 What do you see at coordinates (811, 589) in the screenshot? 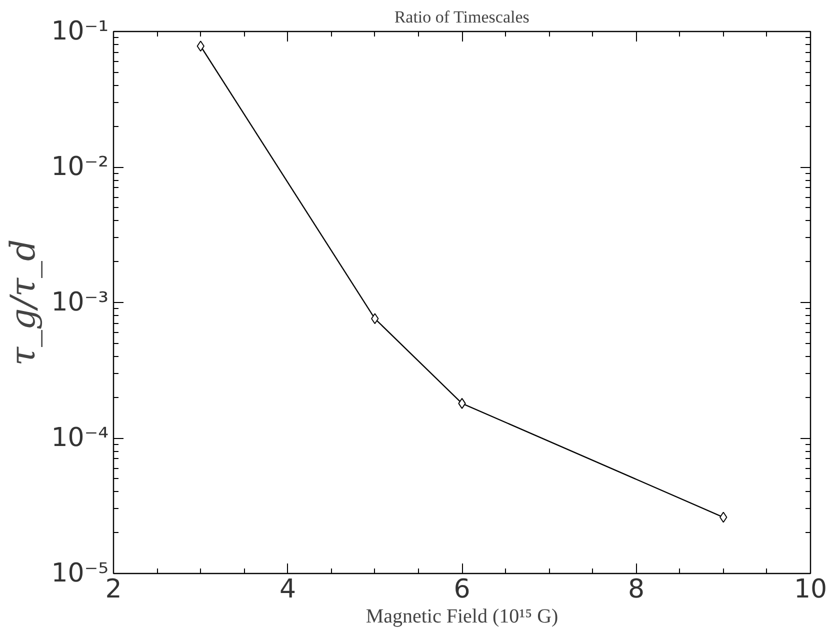
I see `x-tick-label: 10` at bounding box center [811, 589].